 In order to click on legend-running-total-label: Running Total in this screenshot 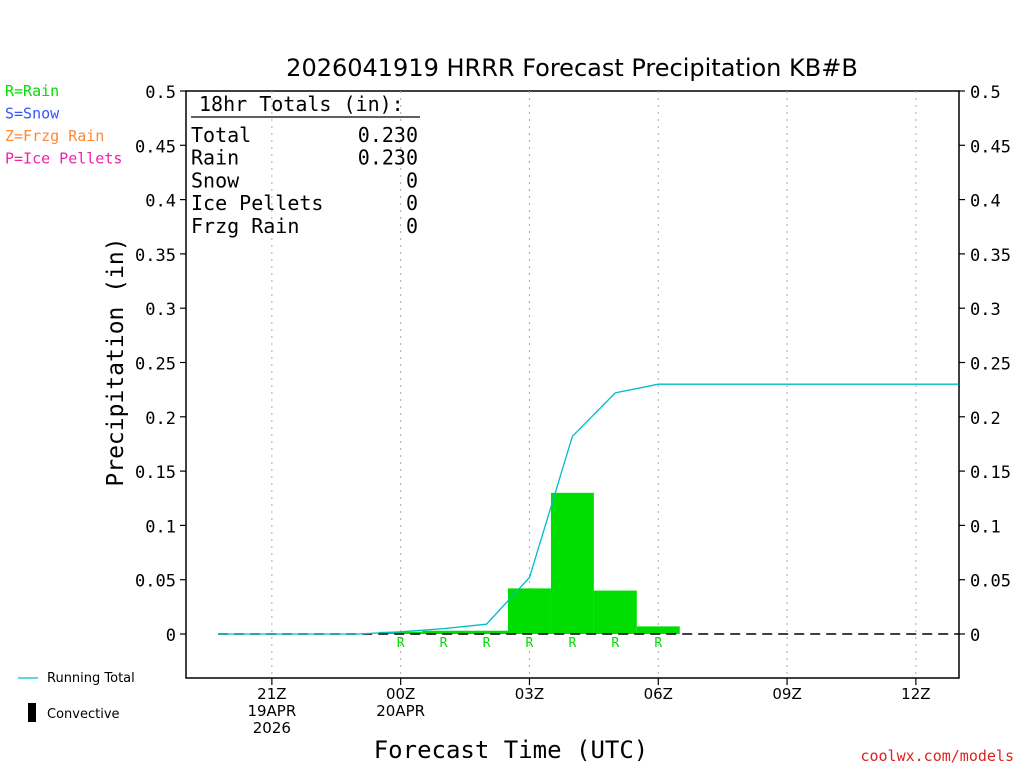, I will do `click(91, 678)`.